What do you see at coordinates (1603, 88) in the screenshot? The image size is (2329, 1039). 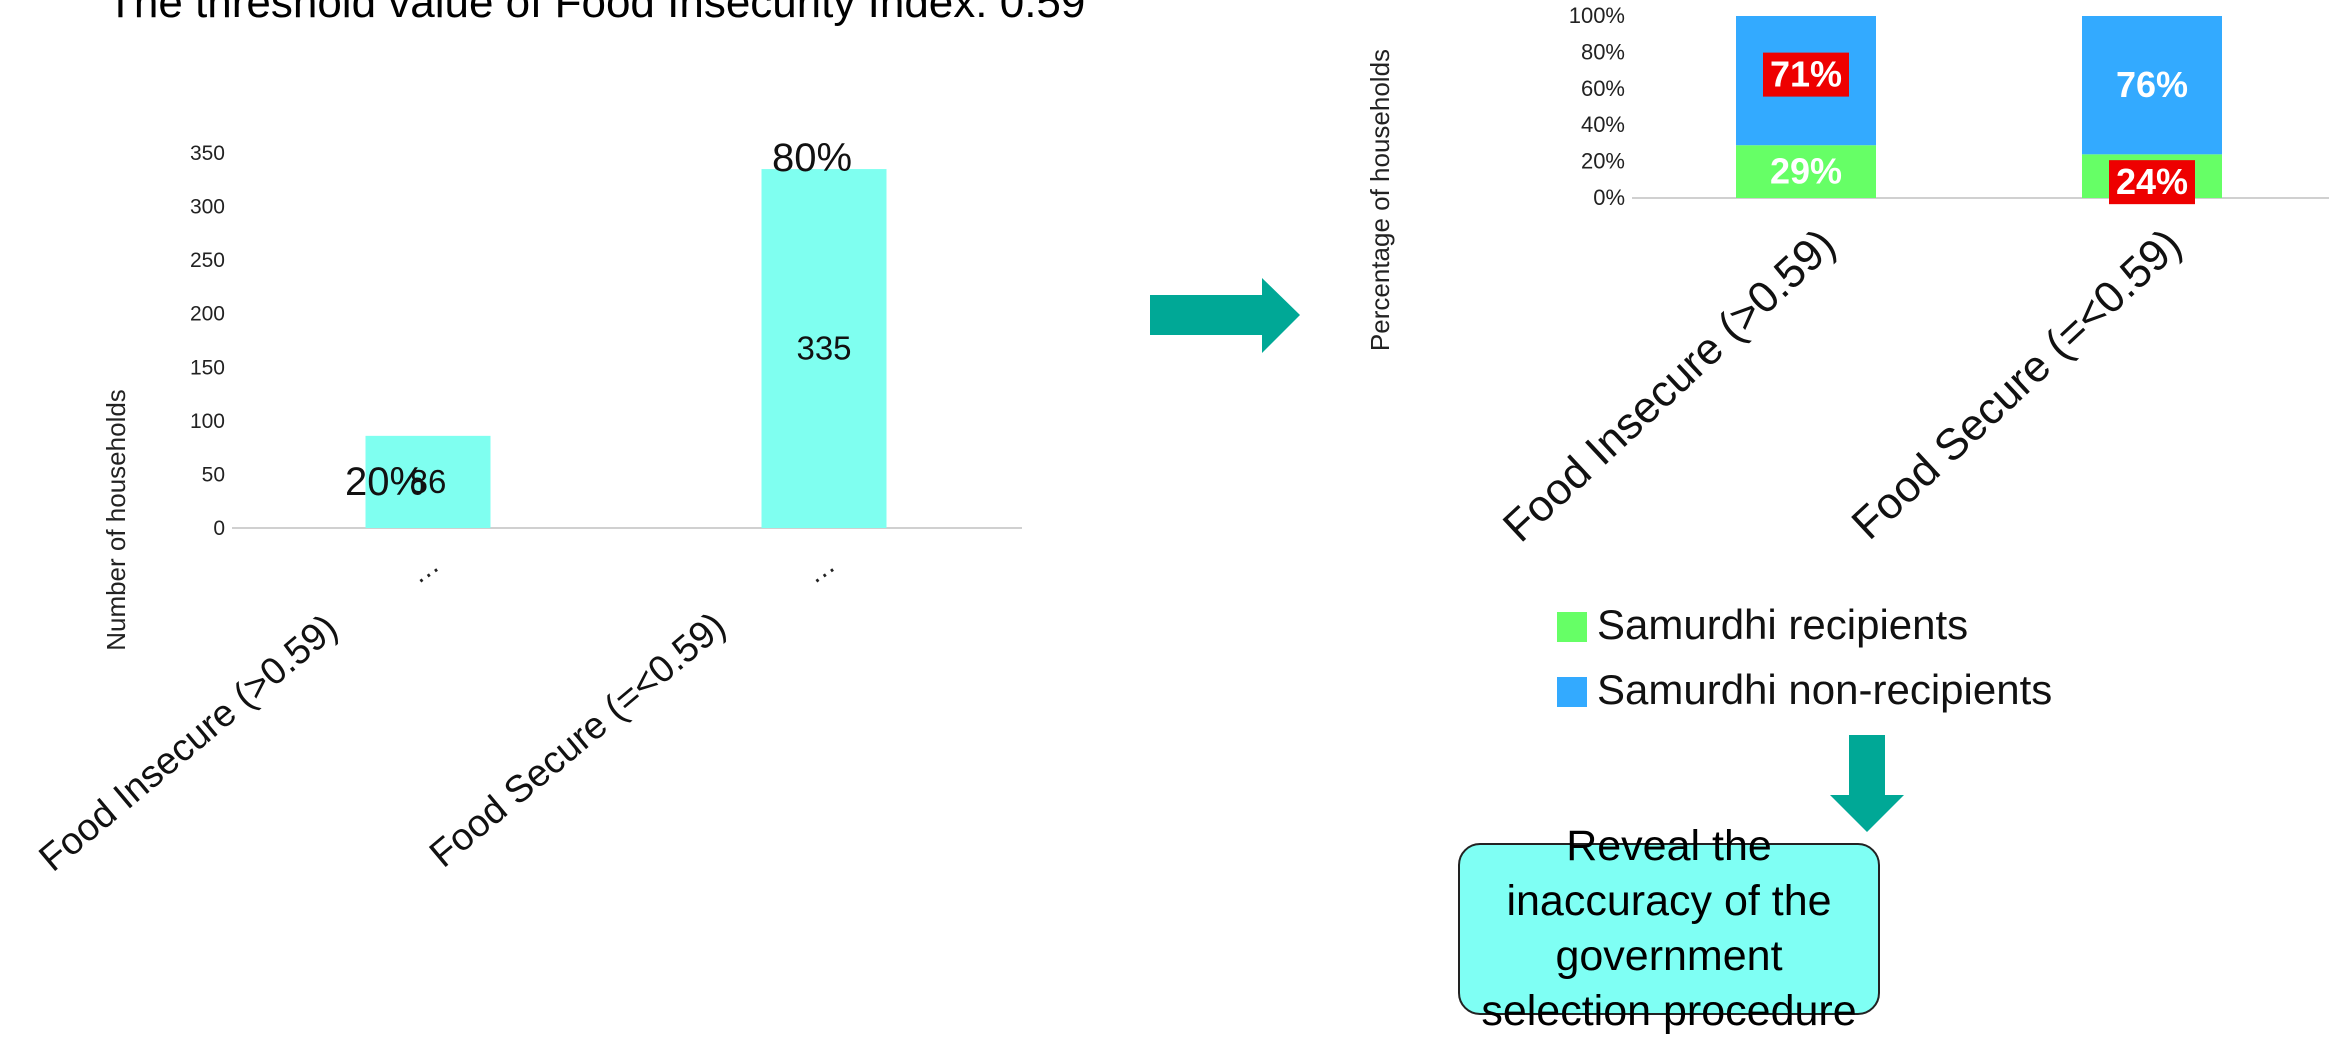 I see `y-tick-label: 60%` at bounding box center [1603, 88].